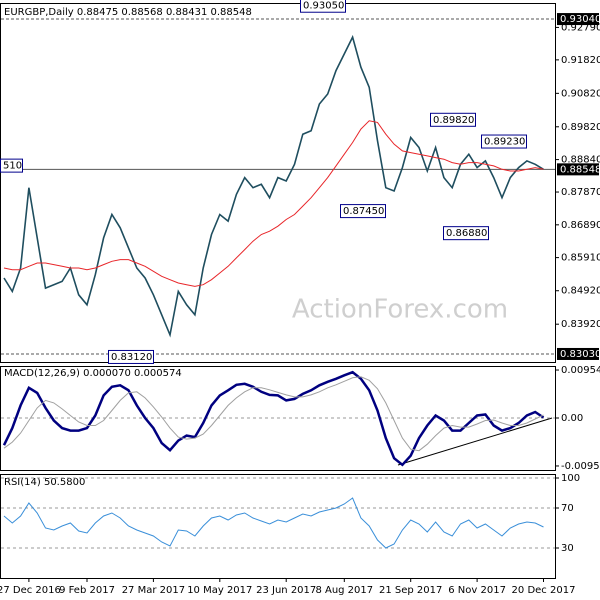 This screenshot has width=600, height=600. I want to click on annotation-label: 510, so click(12, 166).